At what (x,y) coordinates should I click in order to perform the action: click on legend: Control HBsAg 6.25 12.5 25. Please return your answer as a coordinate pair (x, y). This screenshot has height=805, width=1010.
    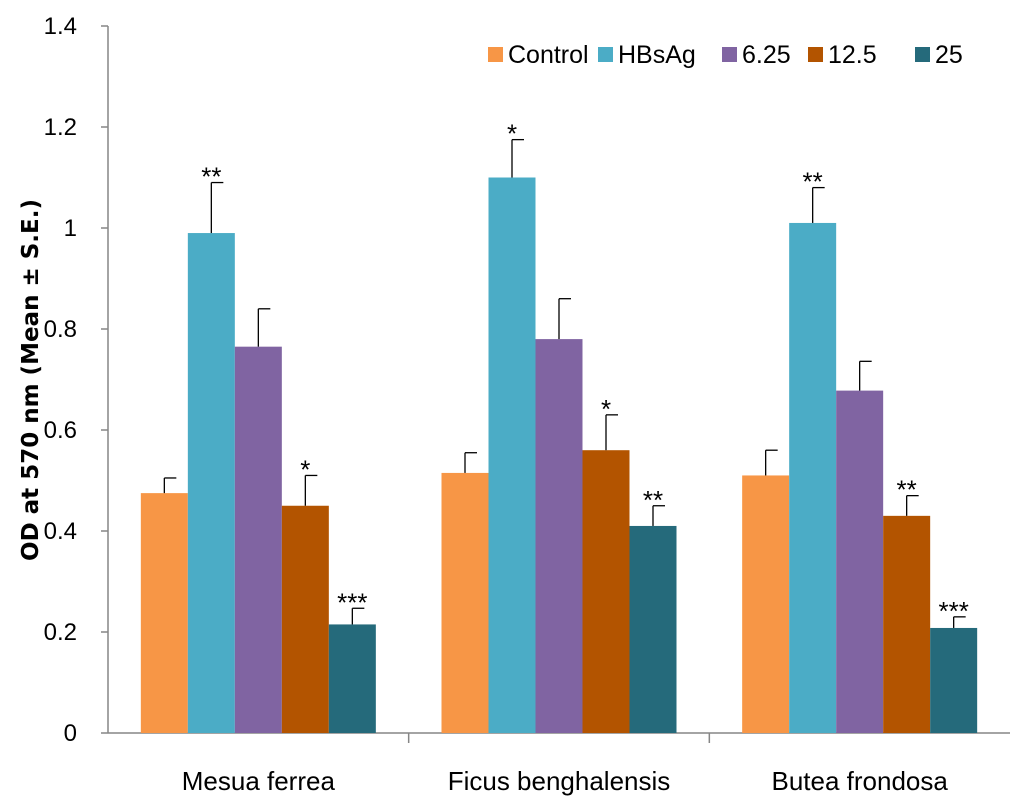
    Looking at the image, I should click on (725, 55).